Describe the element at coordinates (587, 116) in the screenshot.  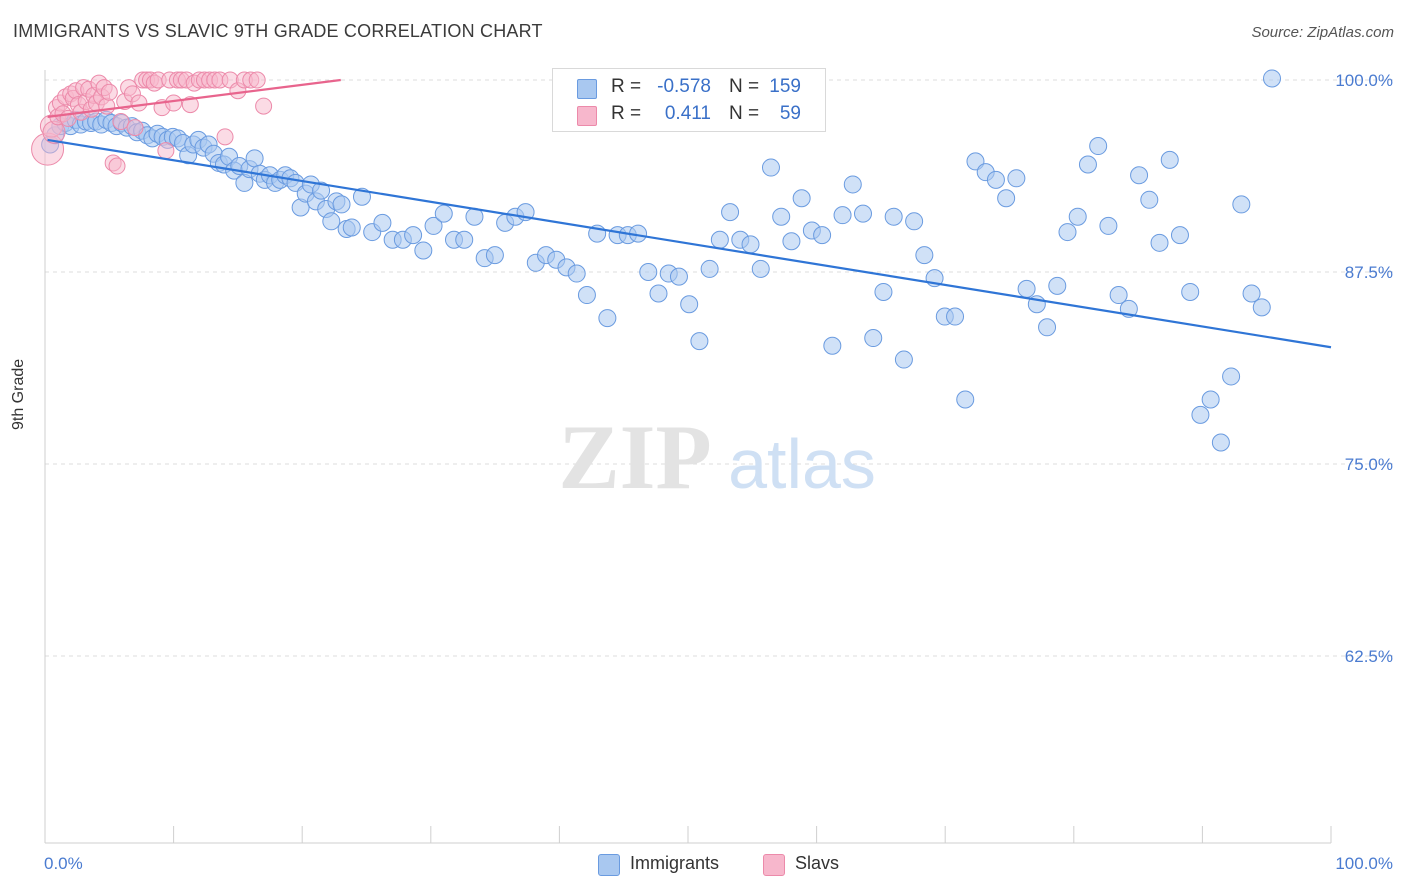
I see `legend-swatch-slavs` at that location.